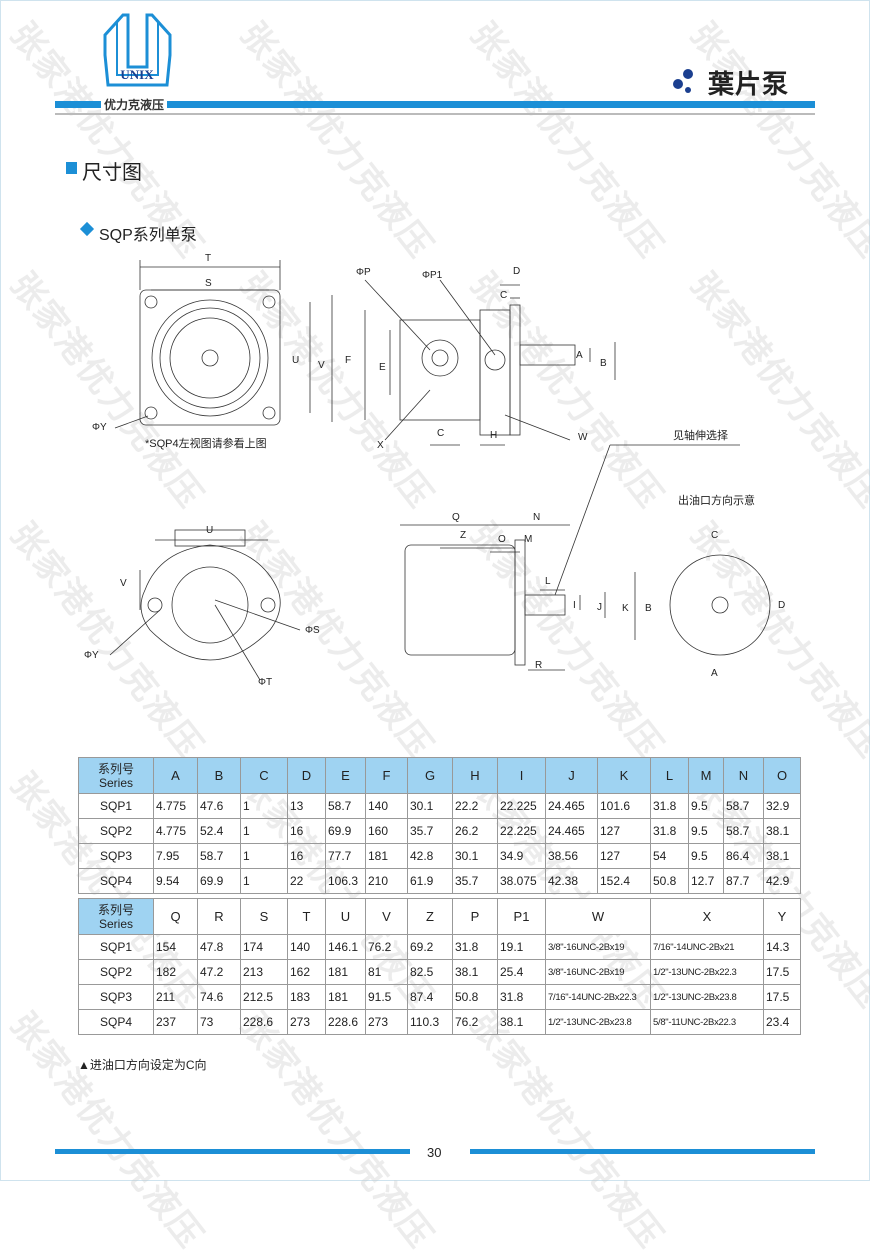  What do you see at coordinates (707, 972) in the screenshot?
I see `value-cell: 1/2"-13UNC-2Bx22.3` at bounding box center [707, 972].